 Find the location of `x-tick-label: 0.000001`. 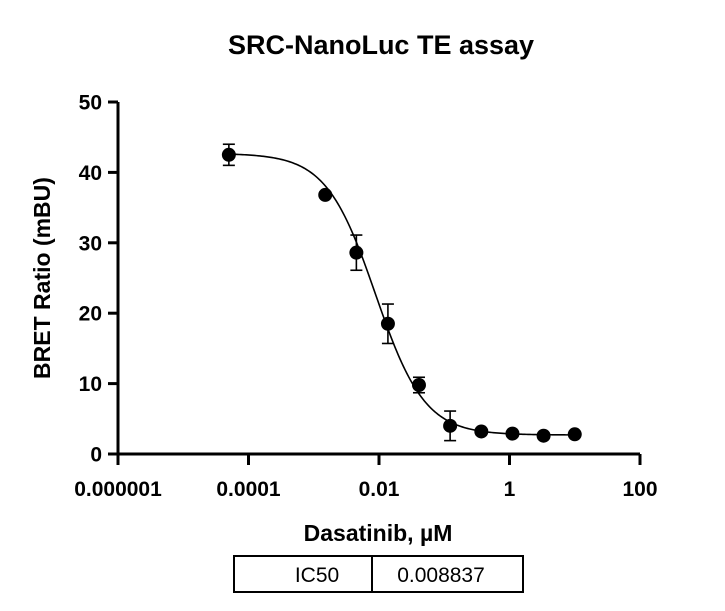

x-tick-label: 0.000001 is located at coordinates (118, 489).